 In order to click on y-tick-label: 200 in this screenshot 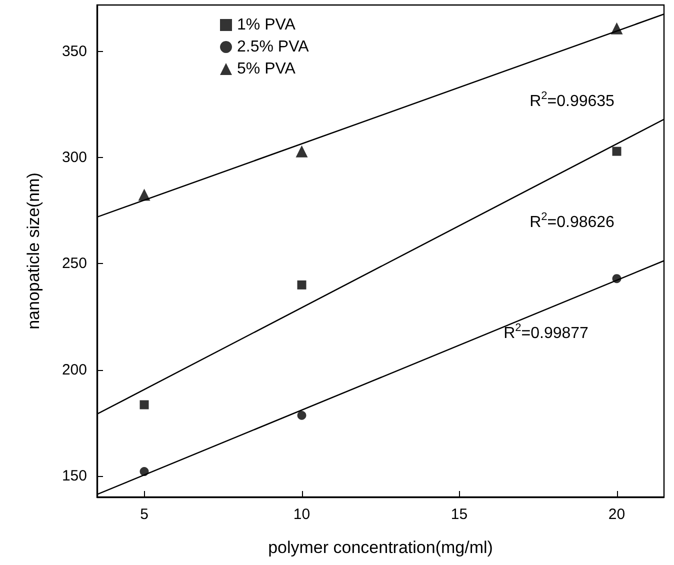, I will do `click(74, 369)`.